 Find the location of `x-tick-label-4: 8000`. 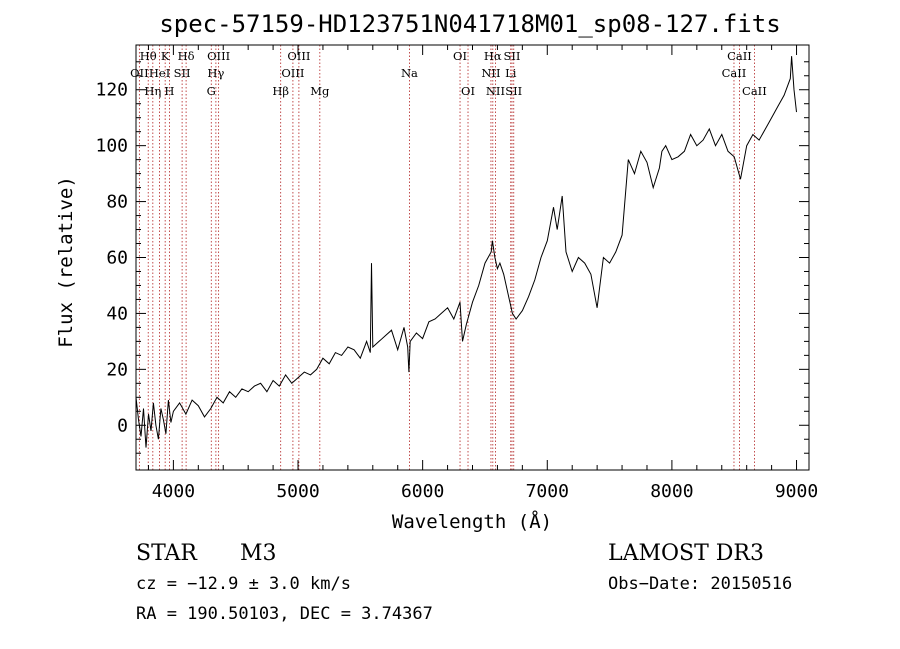

x-tick-label-4: 8000 is located at coordinates (671, 491).